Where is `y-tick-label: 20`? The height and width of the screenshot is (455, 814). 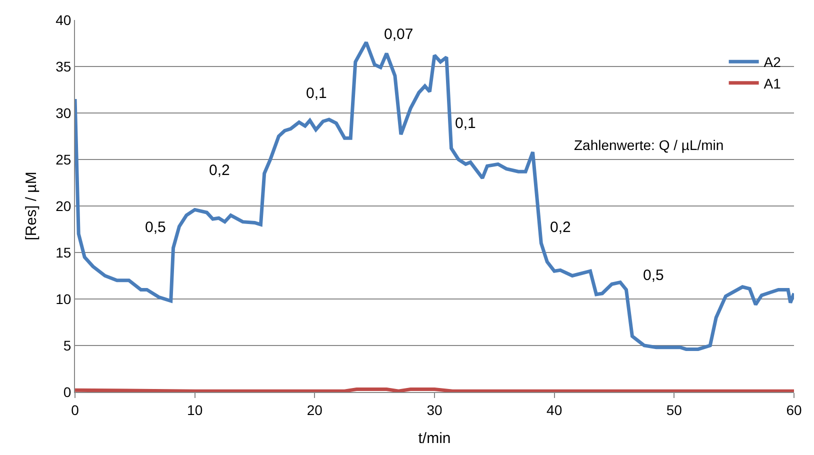
y-tick-label: 20 is located at coordinates (64, 206).